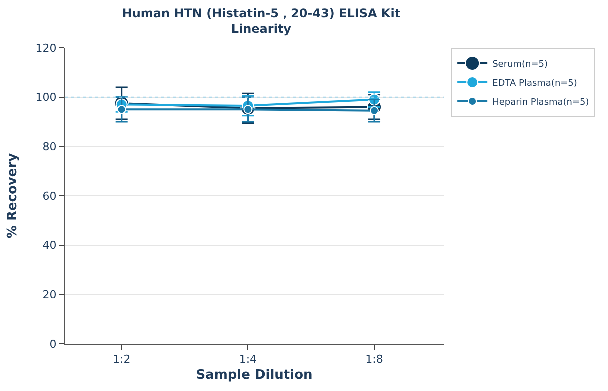 The image size is (608, 391). Describe the element at coordinates (49, 295) in the screenshot. I see `y-tick-label: 20` at that location.